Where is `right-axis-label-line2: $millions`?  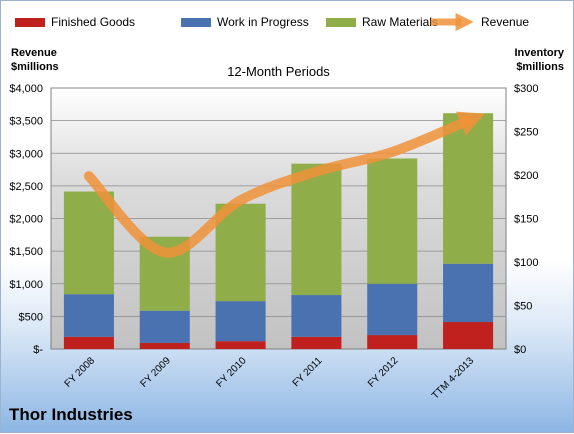
right-axis-label-line2: $millions is located at coordinates (540, 67).